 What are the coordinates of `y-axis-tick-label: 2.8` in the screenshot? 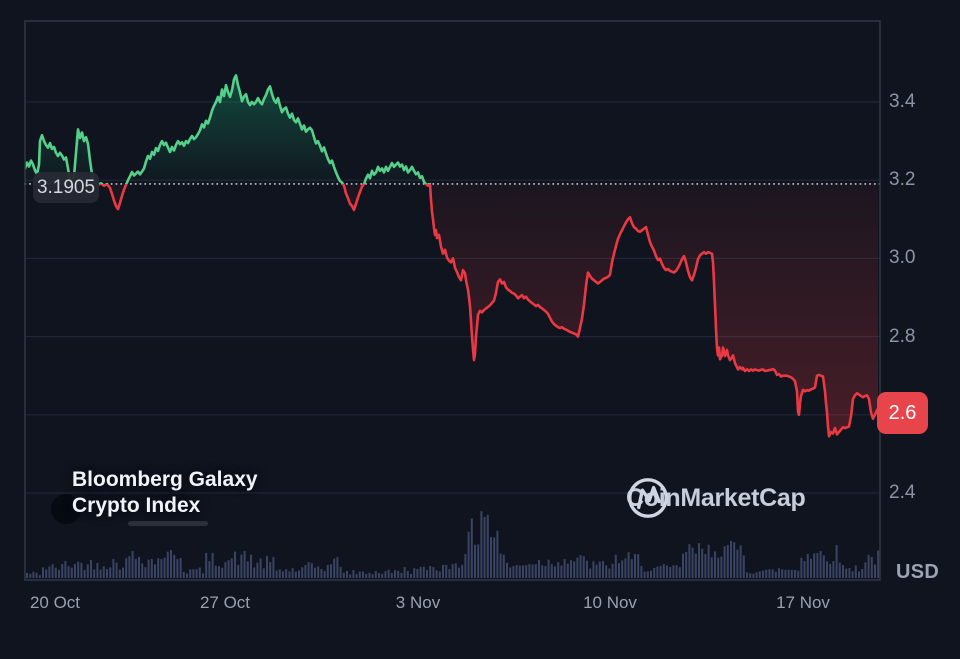 It's located at (902, 336).